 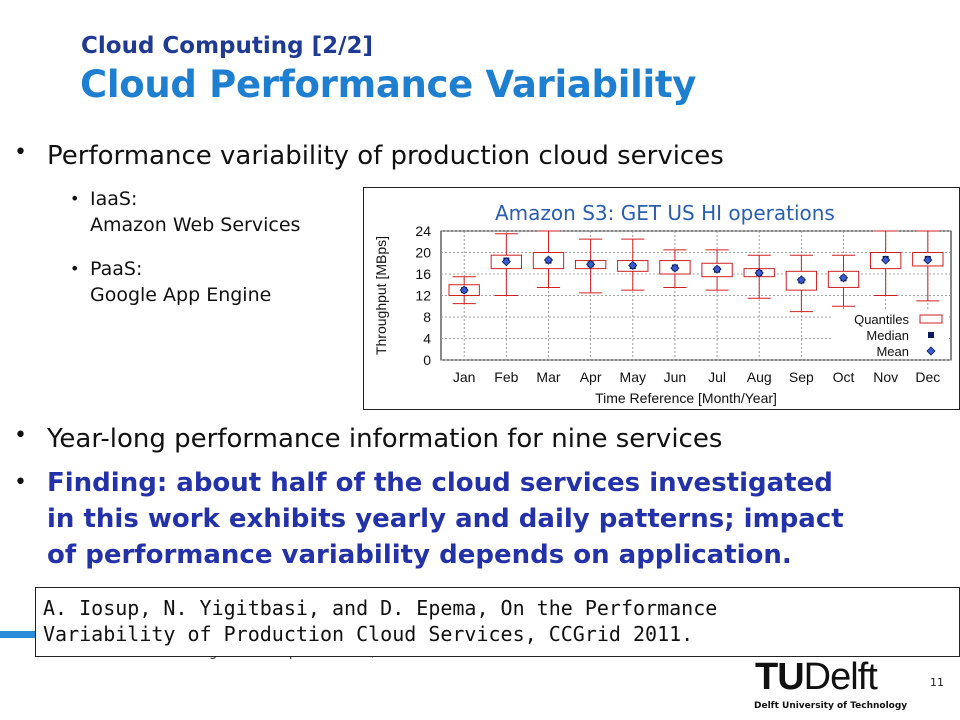 I want to click on y-tick-label: 8, so click(x=427, y=317).